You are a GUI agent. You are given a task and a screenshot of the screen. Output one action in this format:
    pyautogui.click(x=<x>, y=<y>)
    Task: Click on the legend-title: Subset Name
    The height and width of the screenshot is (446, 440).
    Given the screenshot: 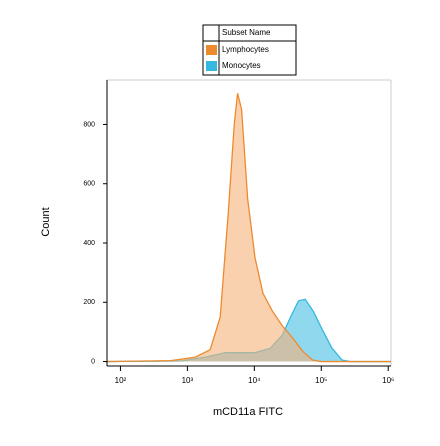 What is the action you would take?
    pyautogui.click(x=246, y=32)
    